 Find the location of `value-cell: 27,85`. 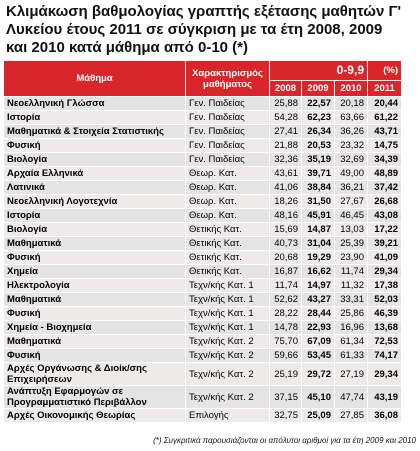

value-cell: 27,85 is located at coordinates (351, 415).